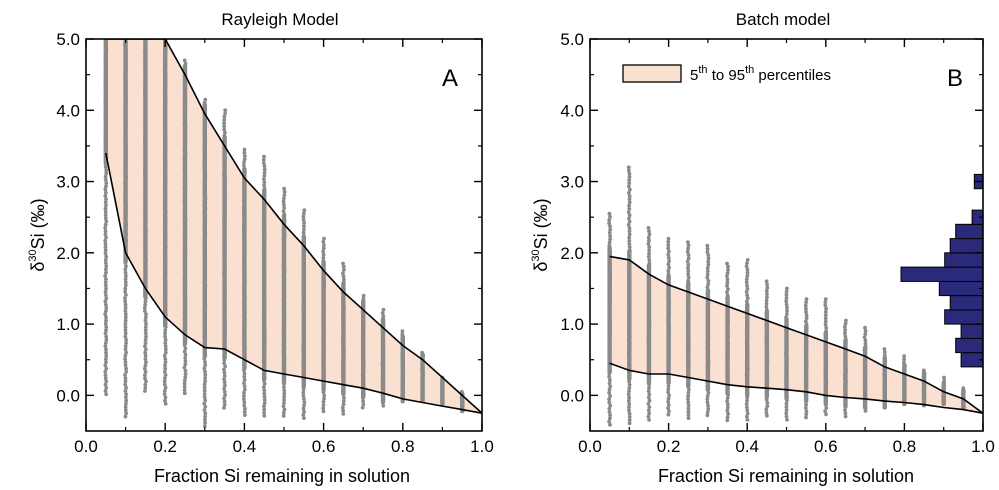 This screenshot has width=999, height=490. I want to click on legend-swatch, so click(652, 73).